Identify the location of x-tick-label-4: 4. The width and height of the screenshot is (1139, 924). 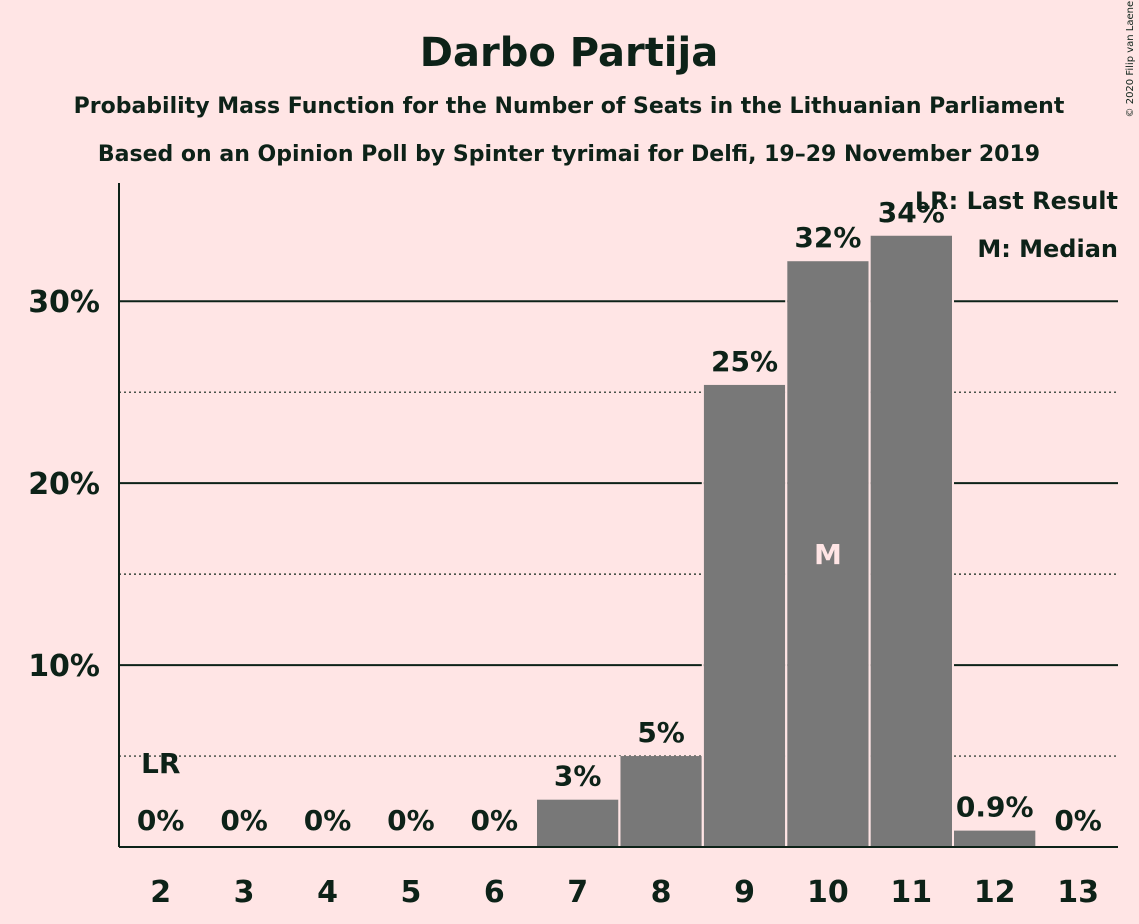
(327, 892).